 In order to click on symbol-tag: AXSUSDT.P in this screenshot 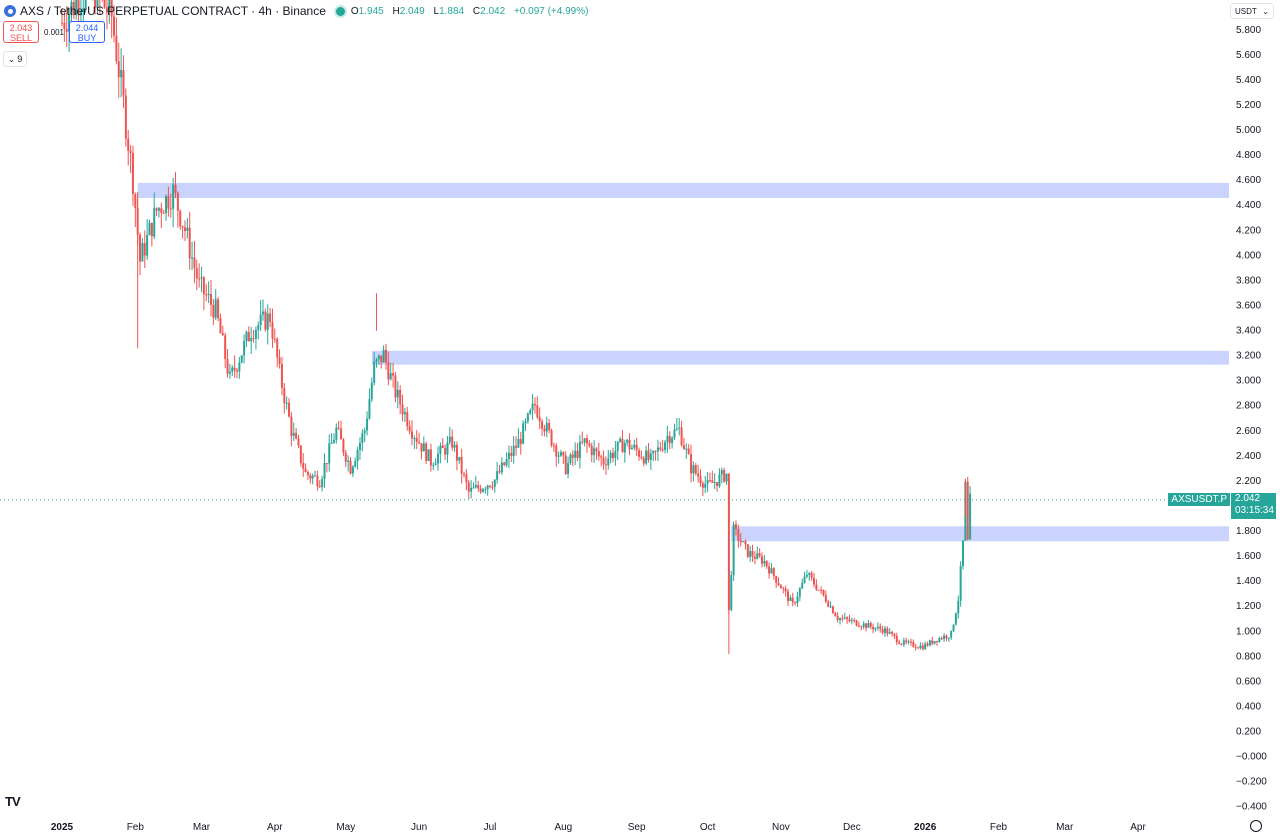, I will do `click(1199, 499)`.